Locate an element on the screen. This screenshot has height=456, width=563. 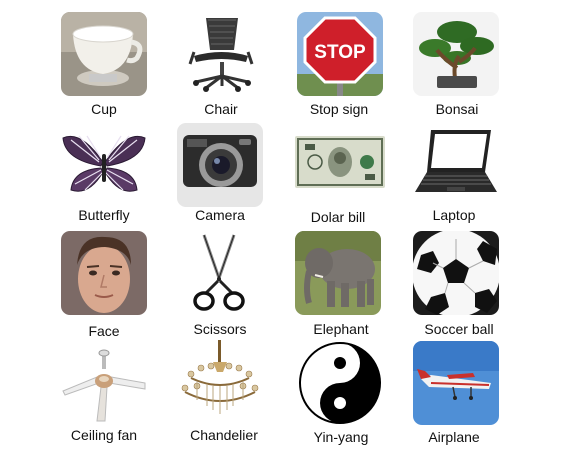
item-label: Dolar bill is located at coordinates (338, 217).